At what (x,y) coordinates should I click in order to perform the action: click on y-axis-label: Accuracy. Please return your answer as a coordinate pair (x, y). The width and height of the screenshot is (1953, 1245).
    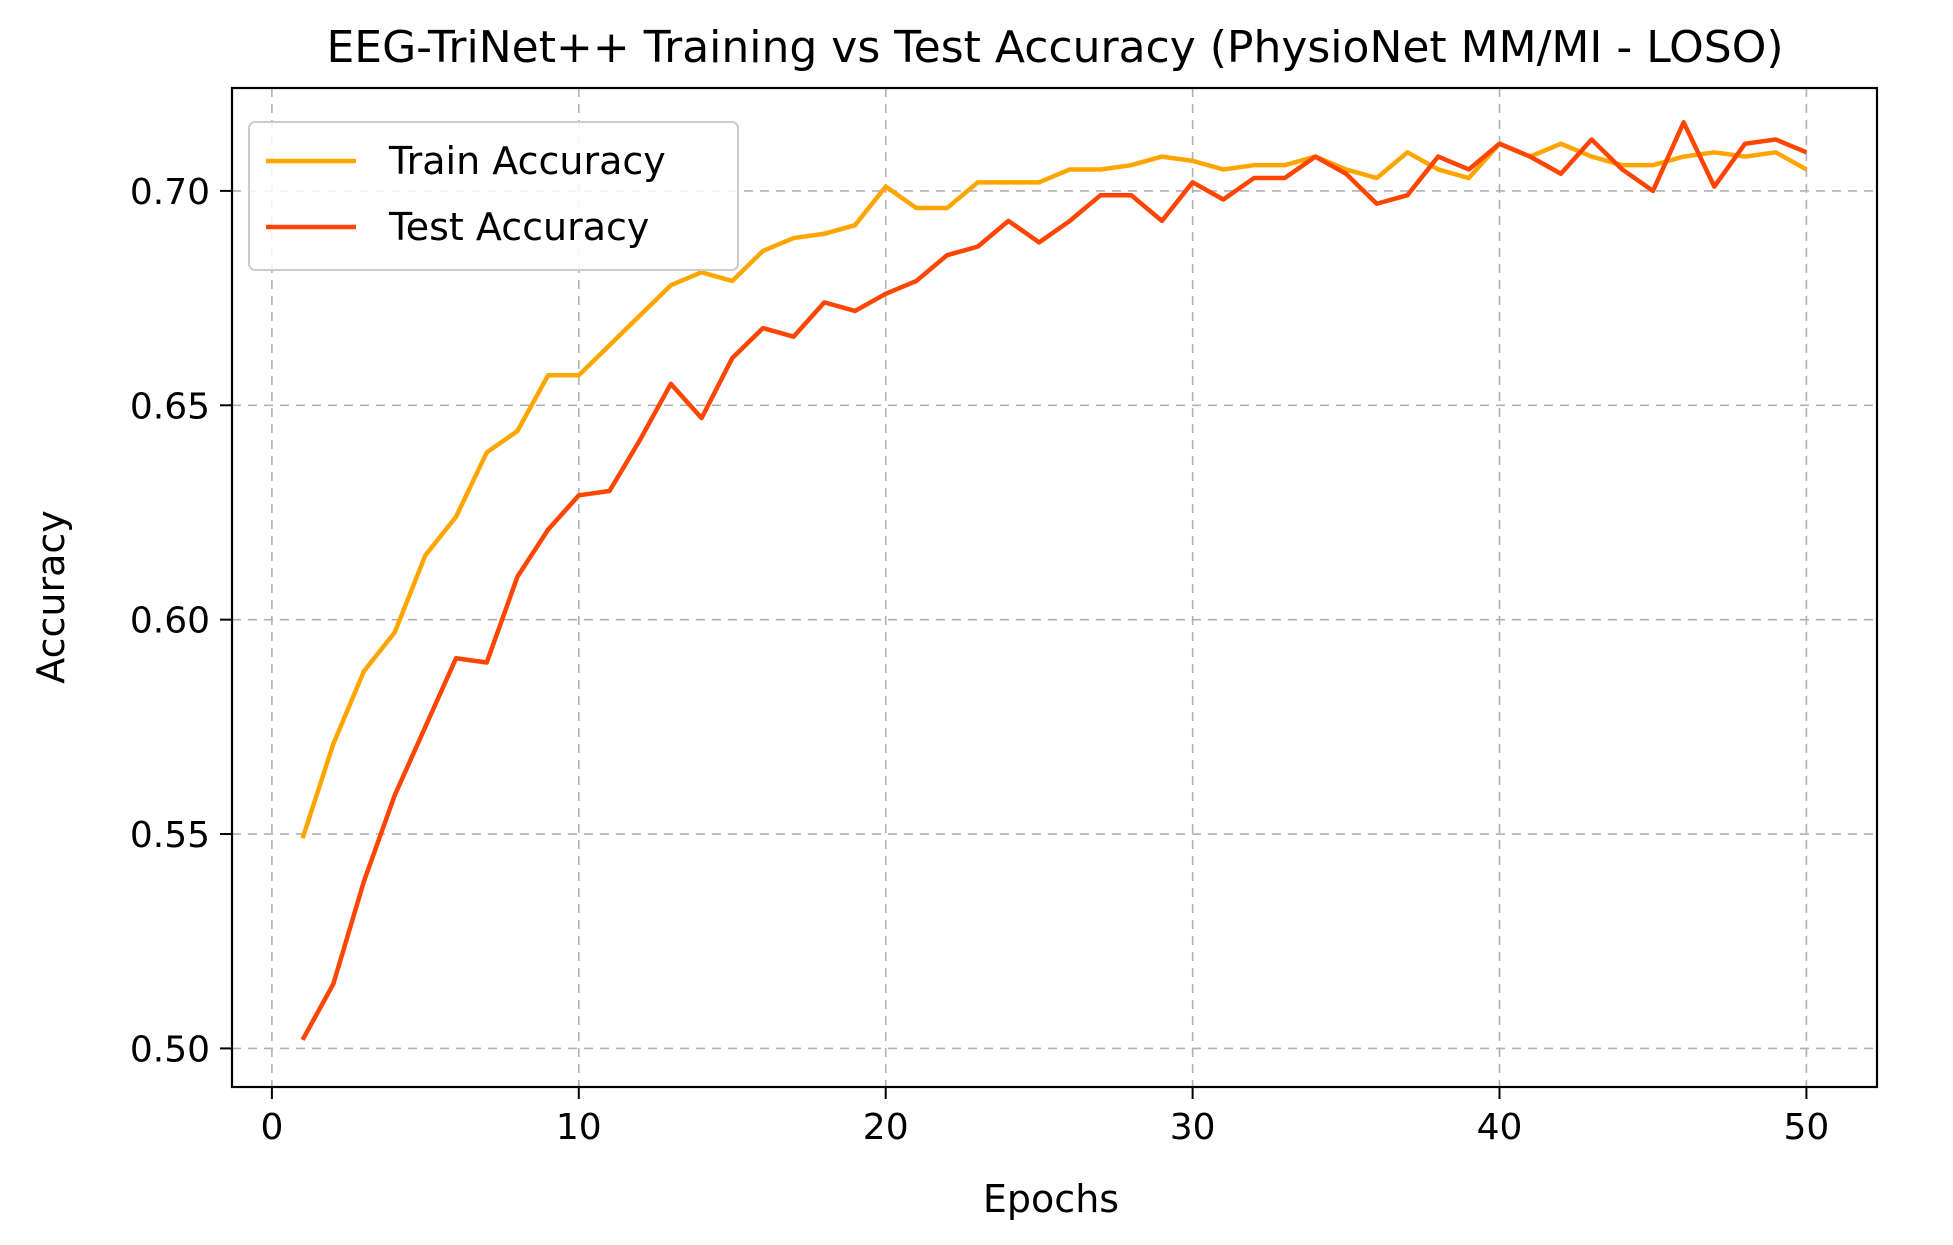
    Looking at the image, I should click on (51, 597).